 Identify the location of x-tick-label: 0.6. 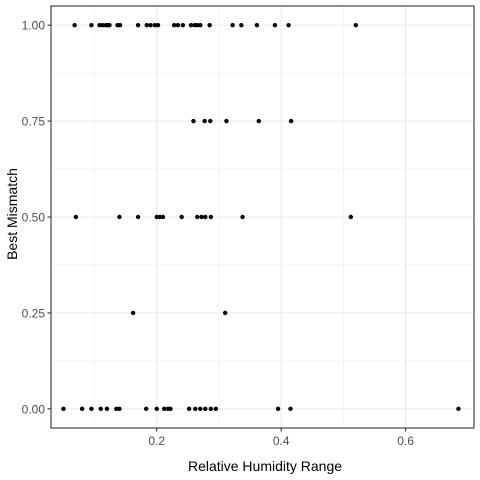
(405, 441).